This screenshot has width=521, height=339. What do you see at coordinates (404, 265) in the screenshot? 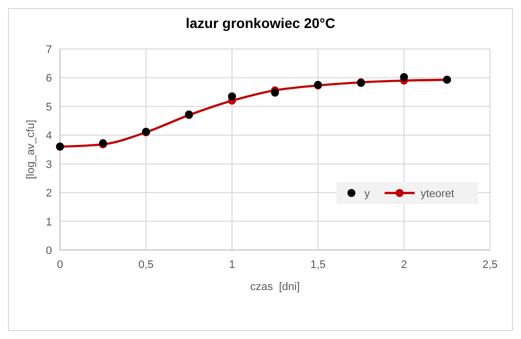
I see `x-tick-label: 2` at bounding box center [404, 265].